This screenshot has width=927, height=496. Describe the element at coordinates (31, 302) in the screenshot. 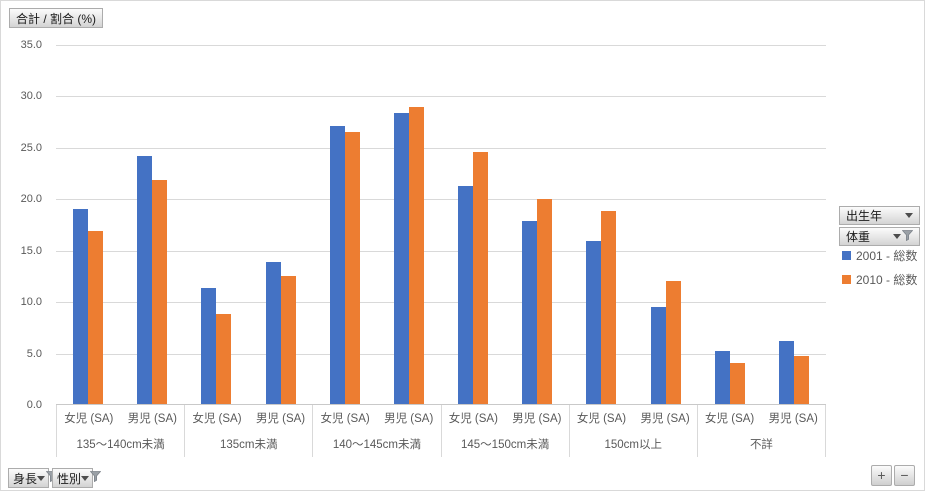

I see `y-tick-label: 10.0` at that location.